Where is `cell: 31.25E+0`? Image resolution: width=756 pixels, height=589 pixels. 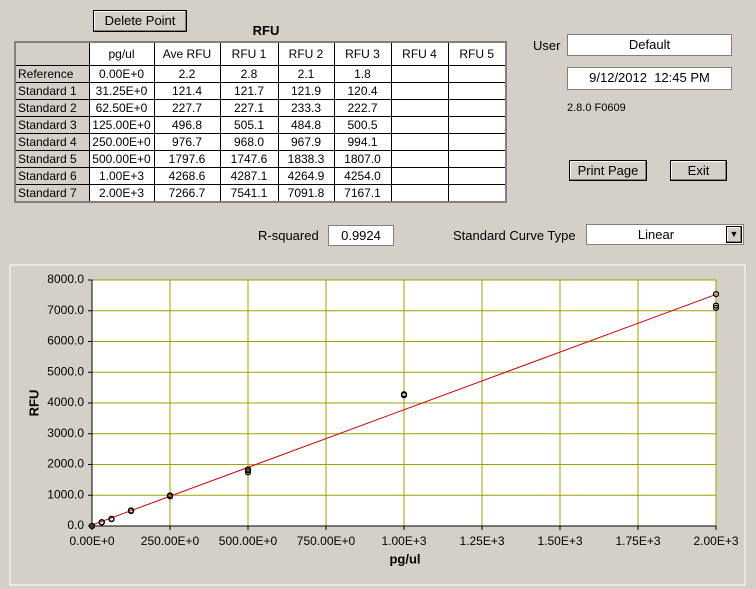 cell: 31.25E+0 is located at coordinates (121, 91).